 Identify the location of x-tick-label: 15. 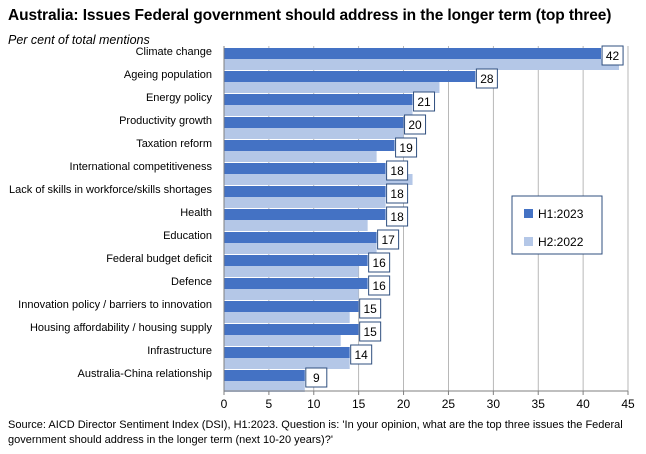
(359, 404).